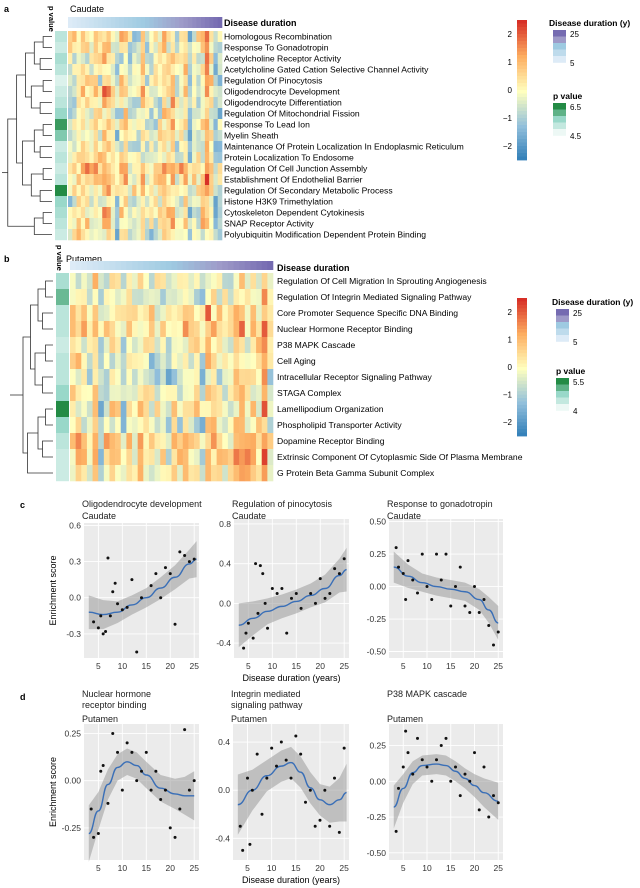 The height and width of the screenshot is (888, 640). I want to click on x-tick-label: 5, so click(98, 666).